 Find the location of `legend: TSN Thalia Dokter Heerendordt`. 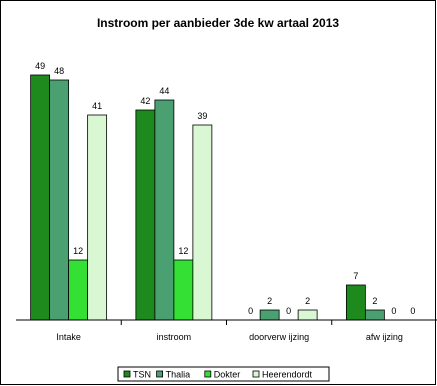

legend: TSN Thalia Dokter Heerendordt is located at coordinates (223, 374).